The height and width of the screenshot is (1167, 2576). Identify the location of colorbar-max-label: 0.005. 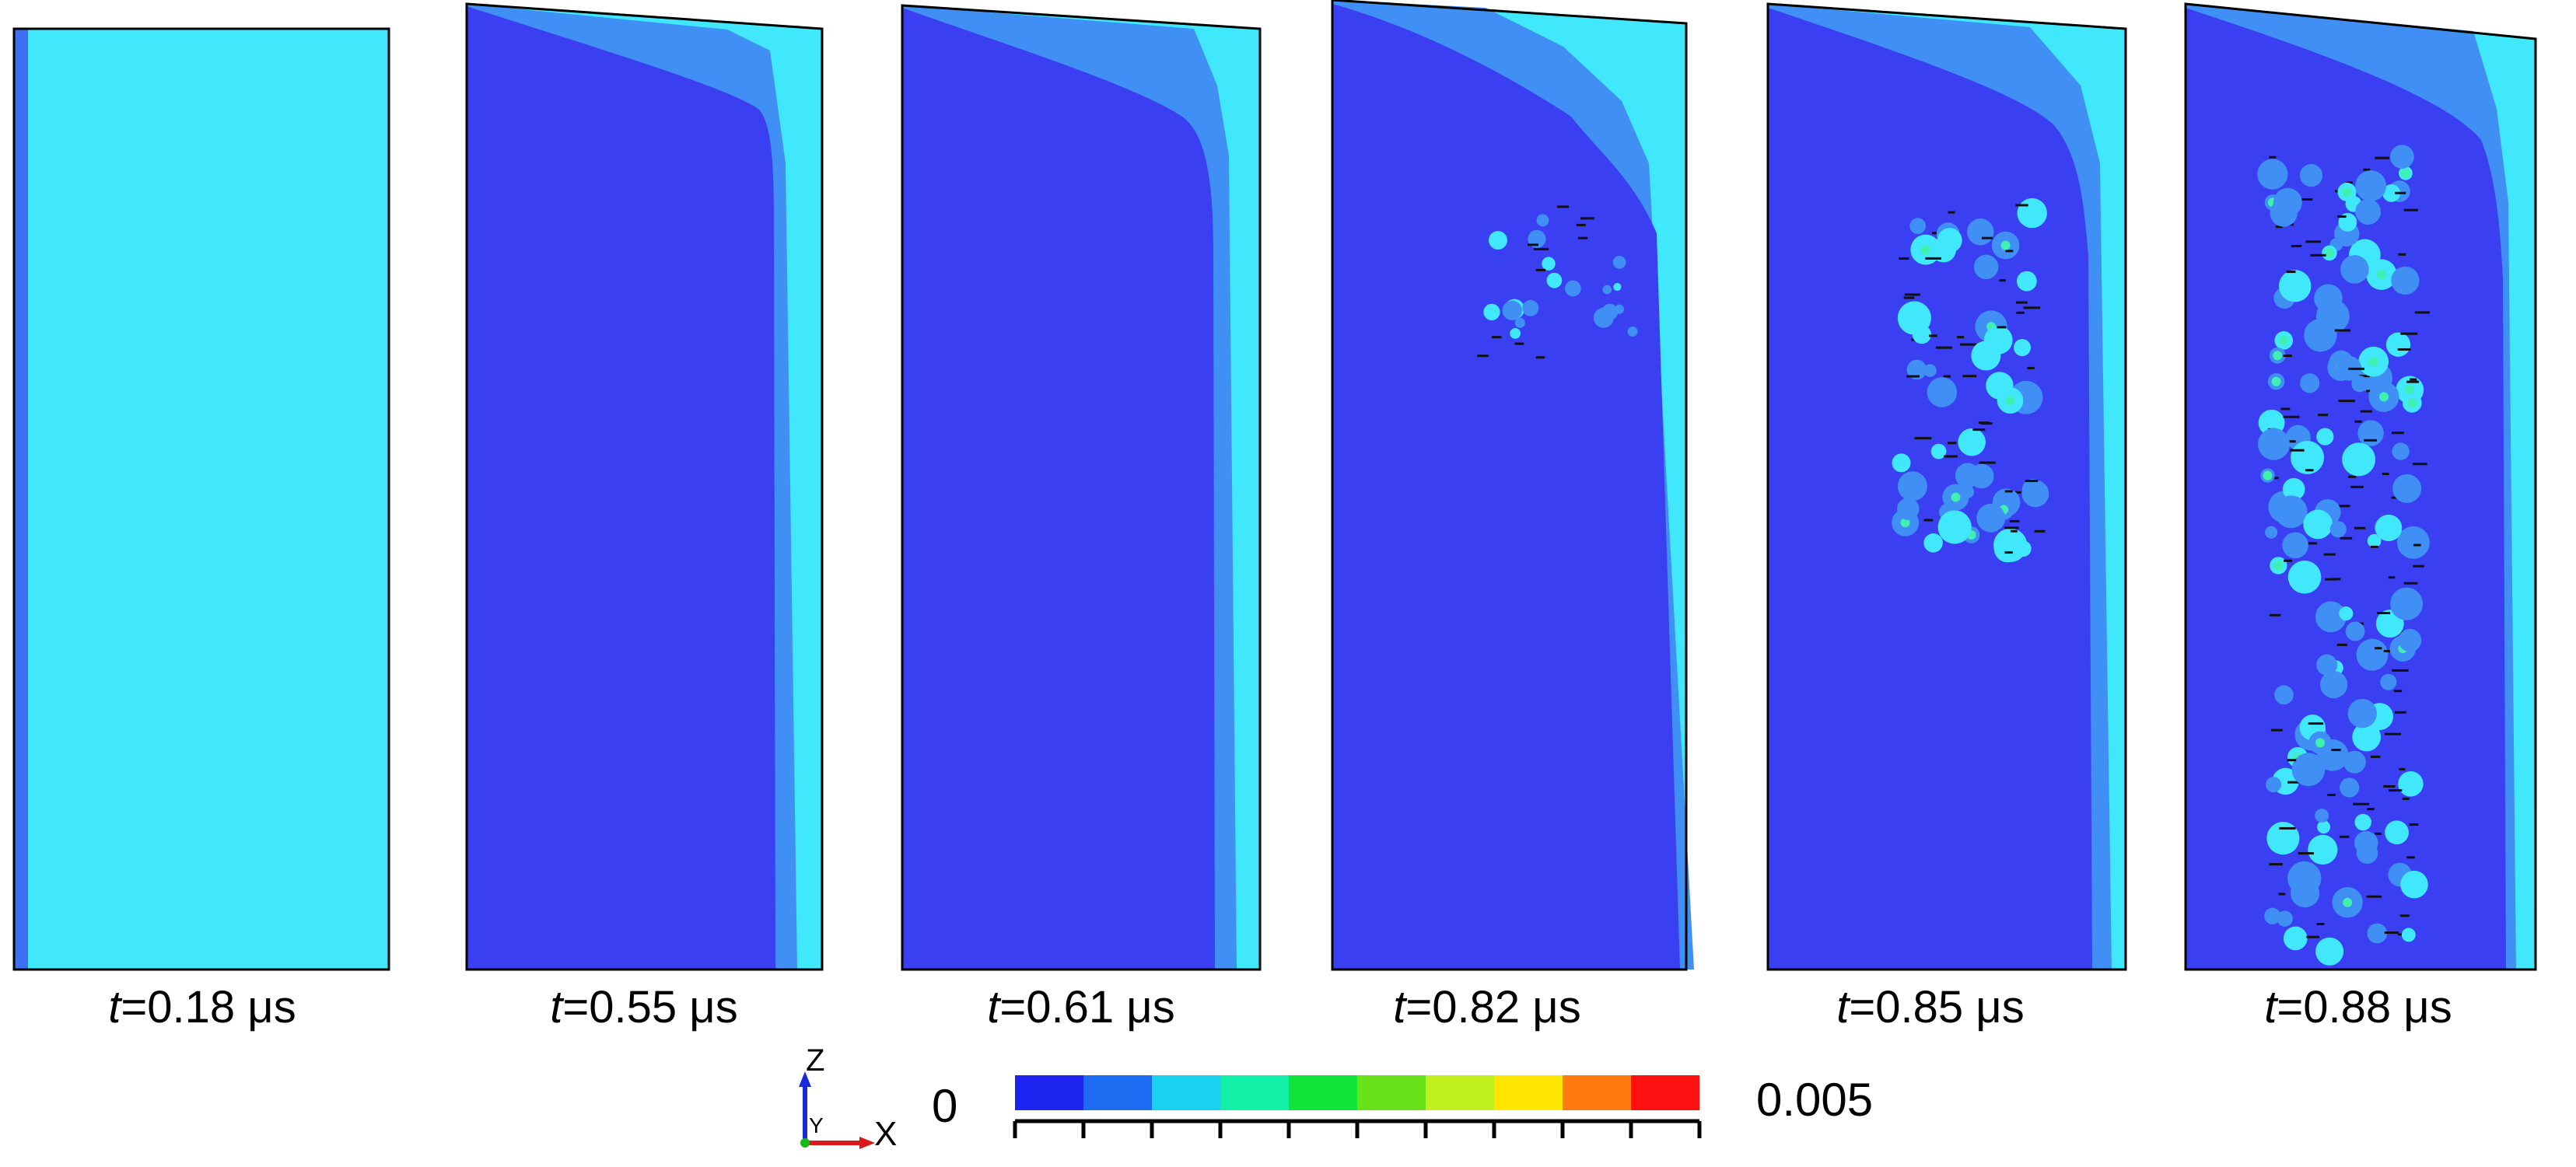
(1815, 1100).